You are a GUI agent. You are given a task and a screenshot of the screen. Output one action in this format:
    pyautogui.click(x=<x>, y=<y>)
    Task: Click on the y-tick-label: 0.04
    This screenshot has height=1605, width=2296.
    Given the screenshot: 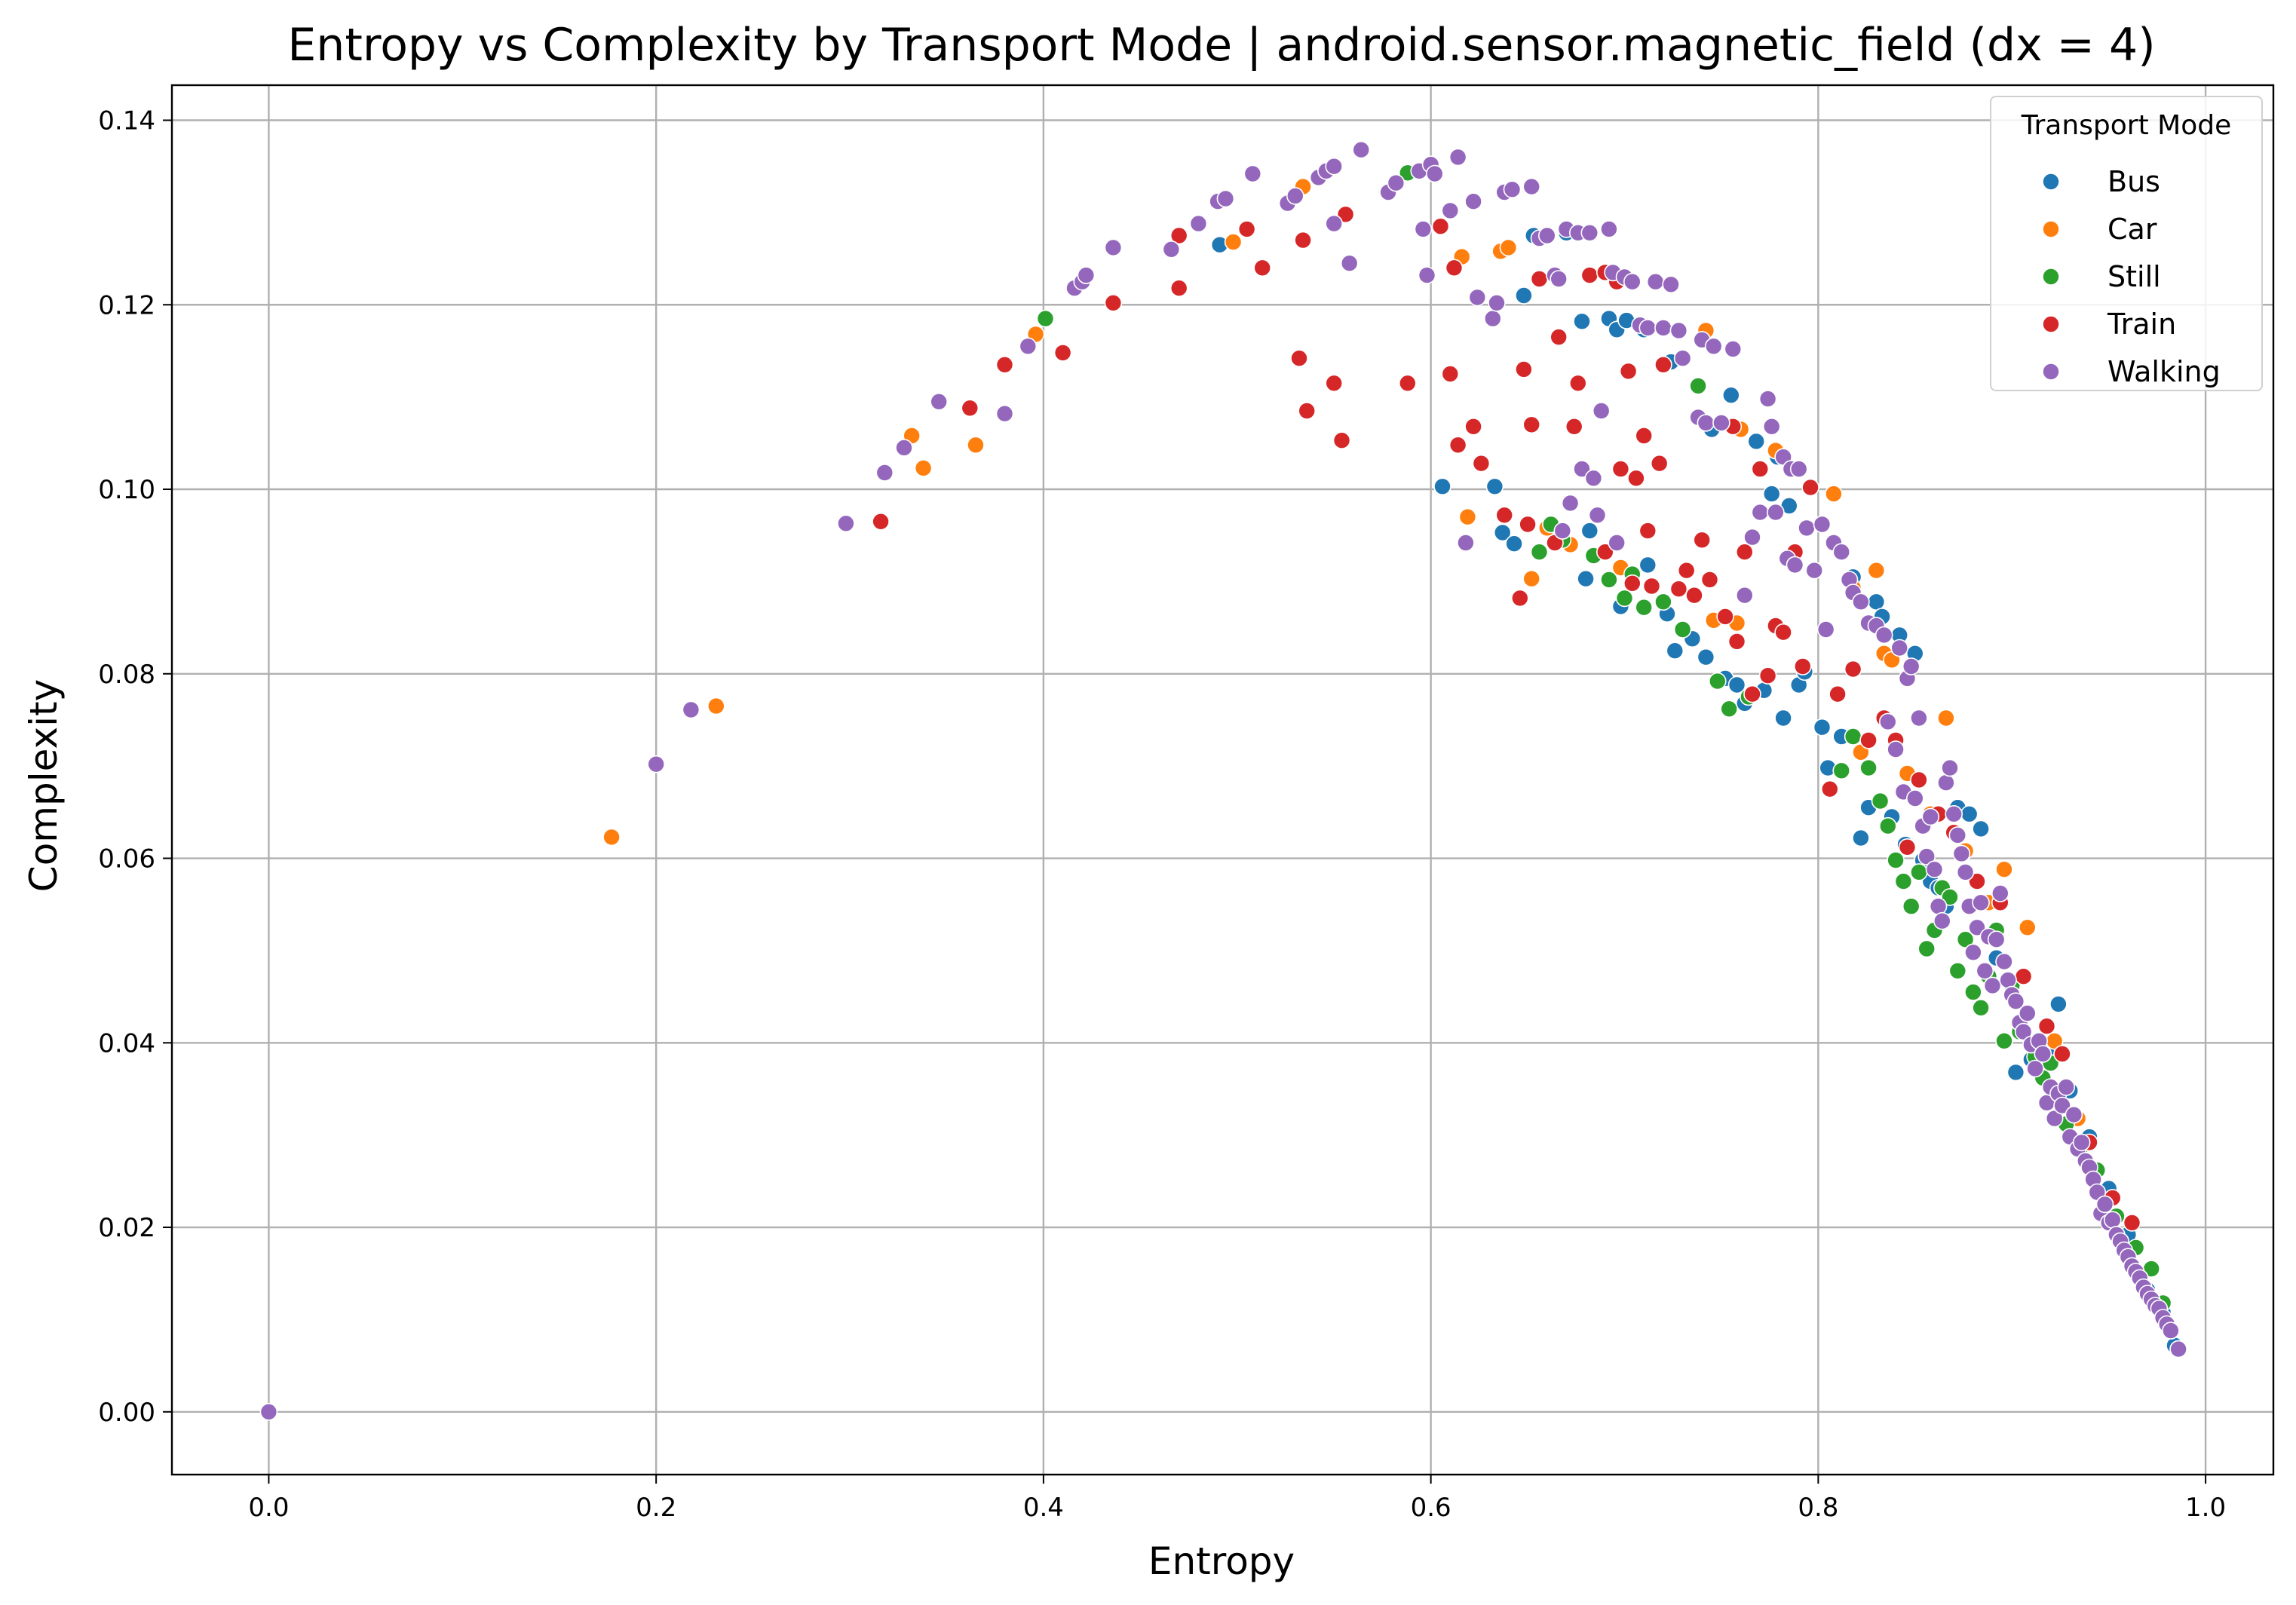 What is the action you would take?
    pyautogui.click(x=126, y=1043)
    